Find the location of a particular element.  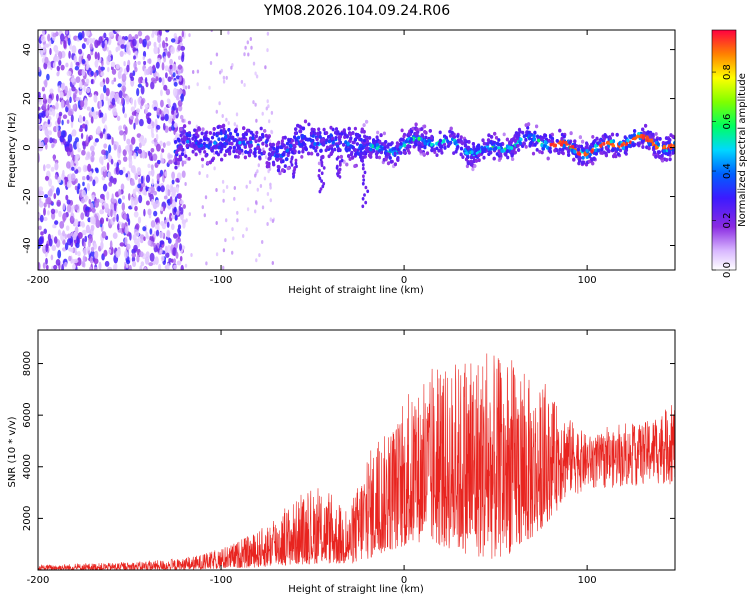

colorbar-tick-label: 0.8 is located at coordinates (727, 72).